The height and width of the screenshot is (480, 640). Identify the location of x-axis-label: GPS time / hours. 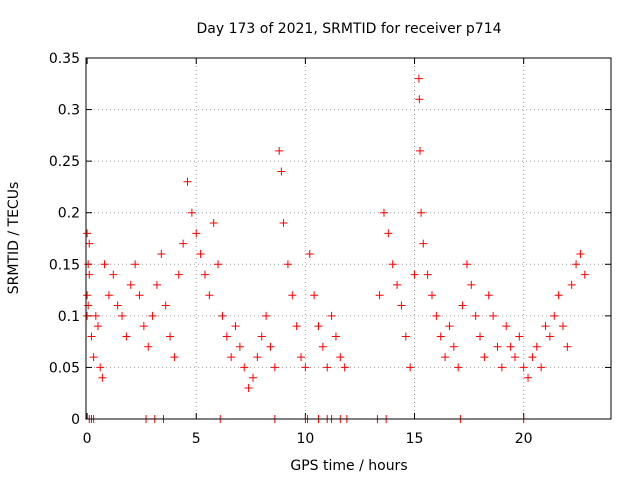
(348, 466).